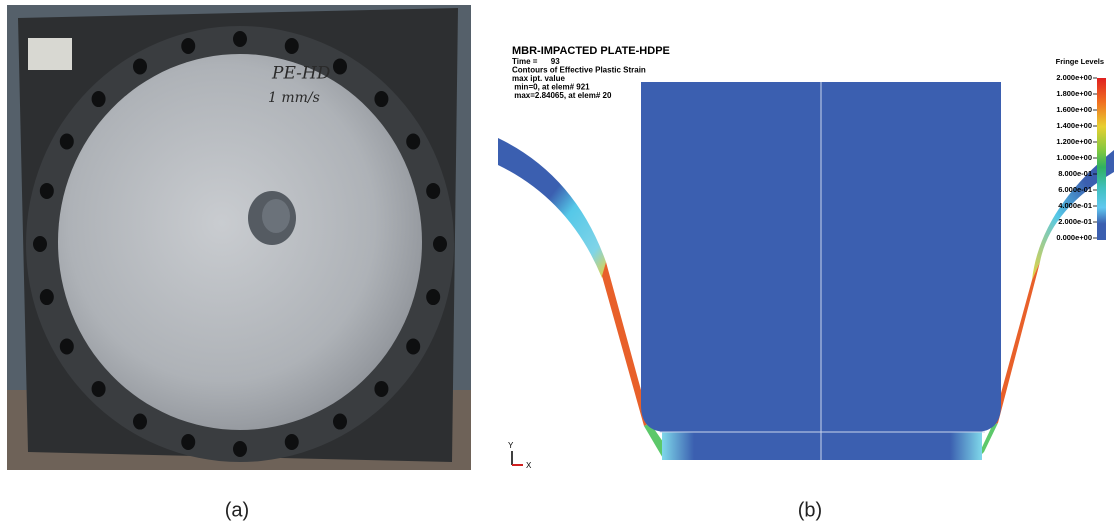 The image size is (1114, 529). Describe the element at coordinates (1074, 141) in the screenshot. I see `fringe-label: 1.200e+00` at that location.